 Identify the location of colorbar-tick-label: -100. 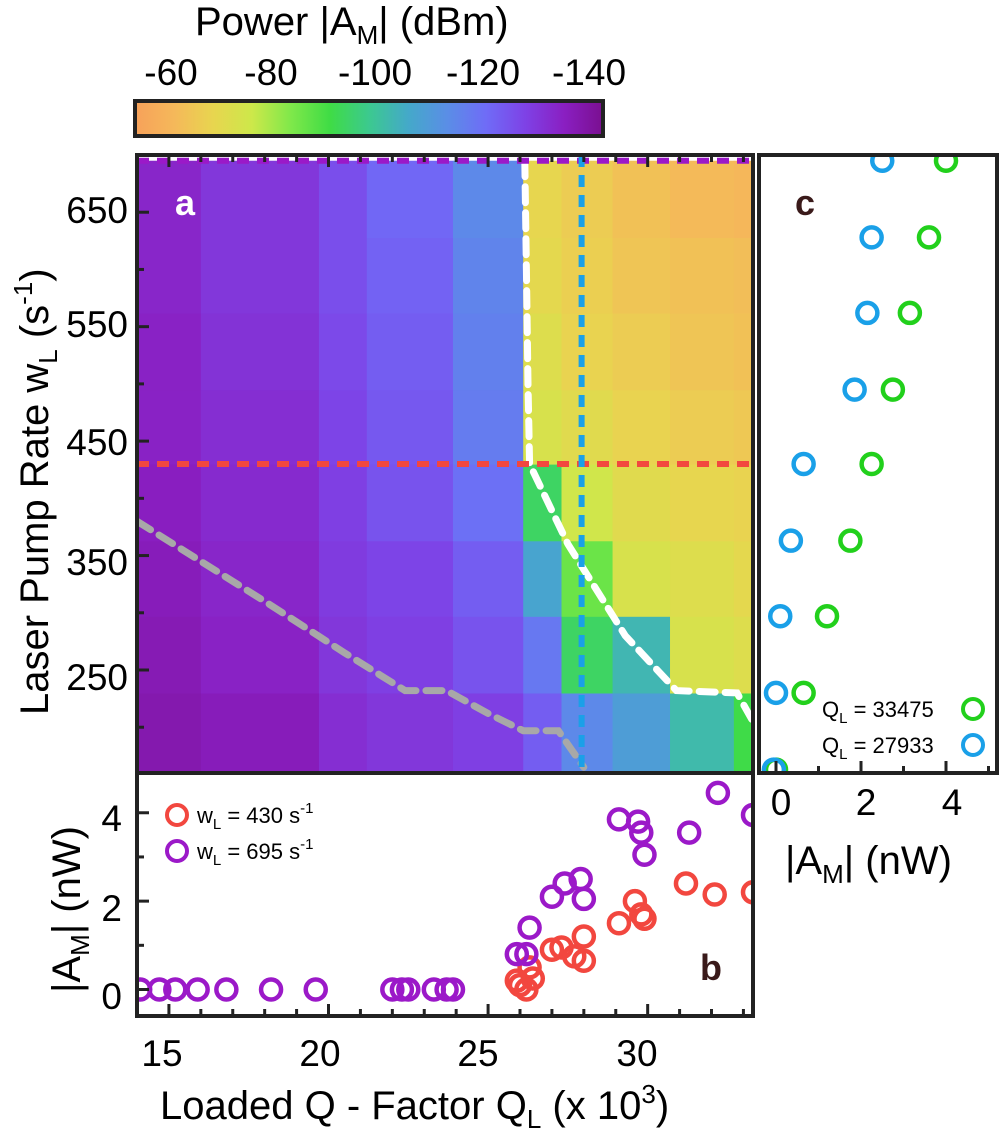
(375, 72).